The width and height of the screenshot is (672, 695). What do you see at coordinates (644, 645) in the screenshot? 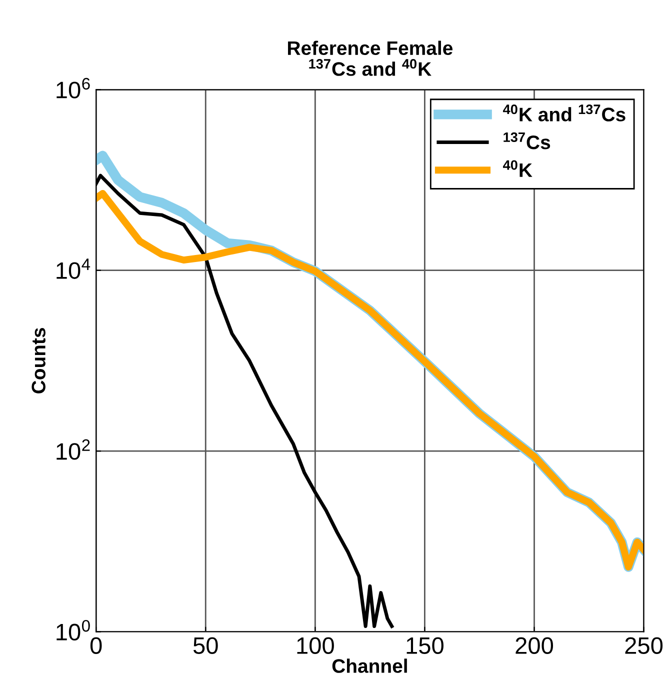
I see `x-tick-label: 250` at bounding box center [644, 645].